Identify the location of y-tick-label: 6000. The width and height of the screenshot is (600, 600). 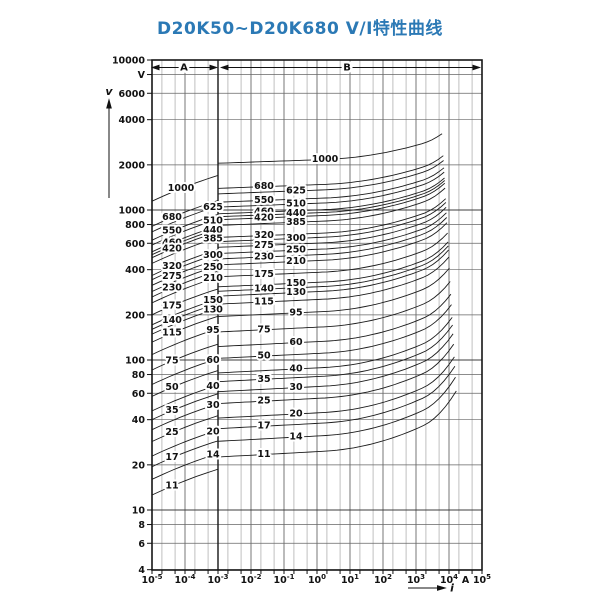
(132, 94).